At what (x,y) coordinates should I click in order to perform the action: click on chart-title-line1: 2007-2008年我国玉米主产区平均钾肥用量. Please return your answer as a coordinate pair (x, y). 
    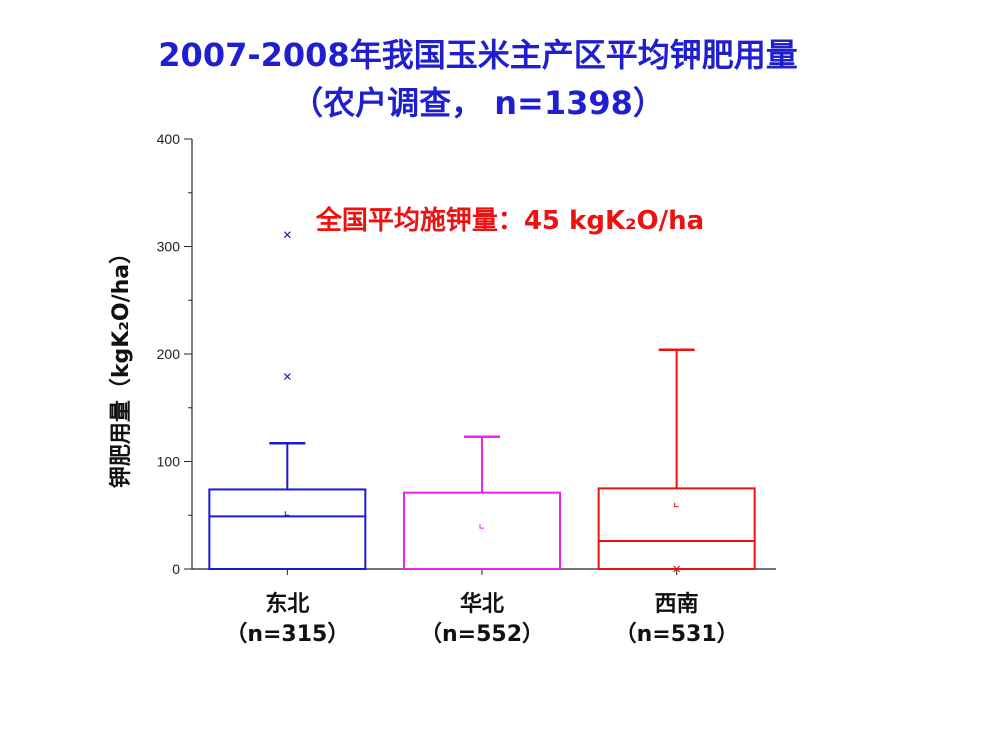
    Looking at the image, I should click on (478, 55).